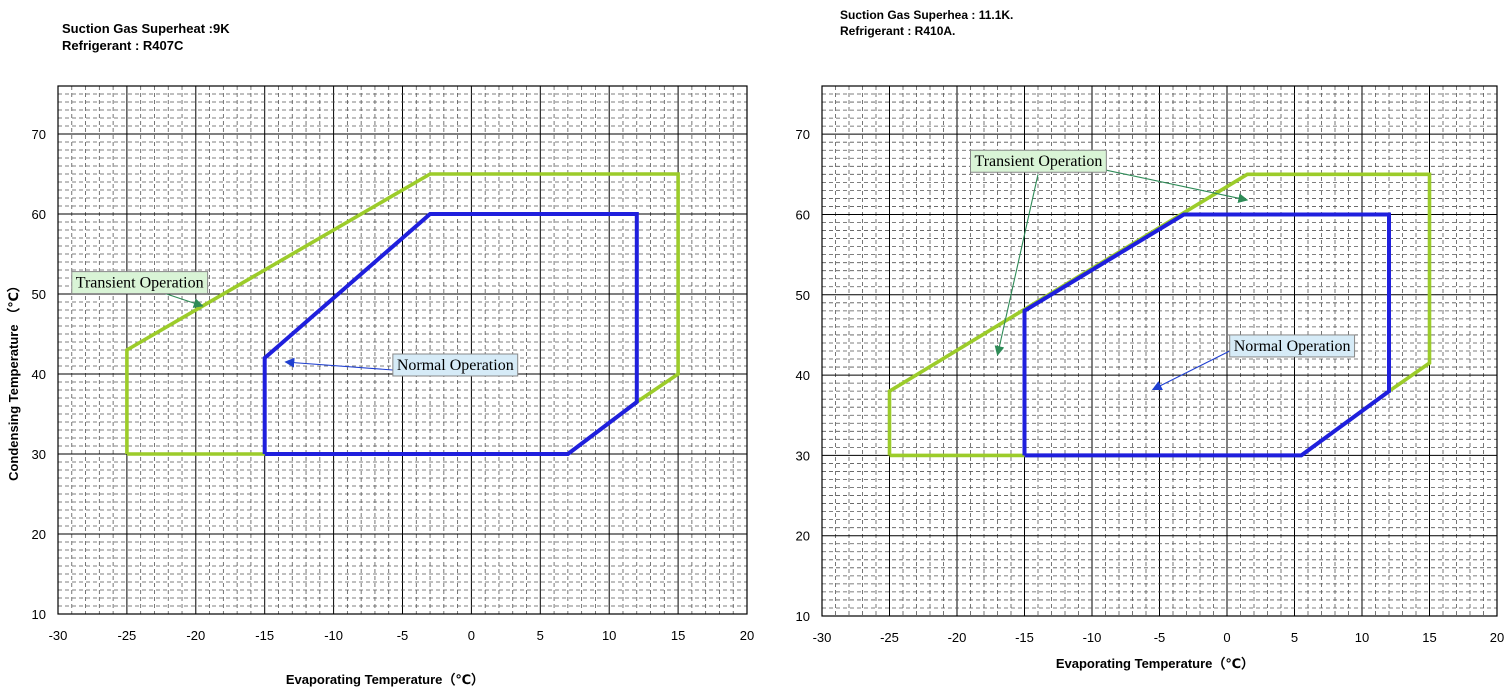  What do you see at coordinates (927, 15) in the screenshot?
I see `superheat-label-right: Suction Gas Superhea : 11.1K.` at bounding box center [927, 15].